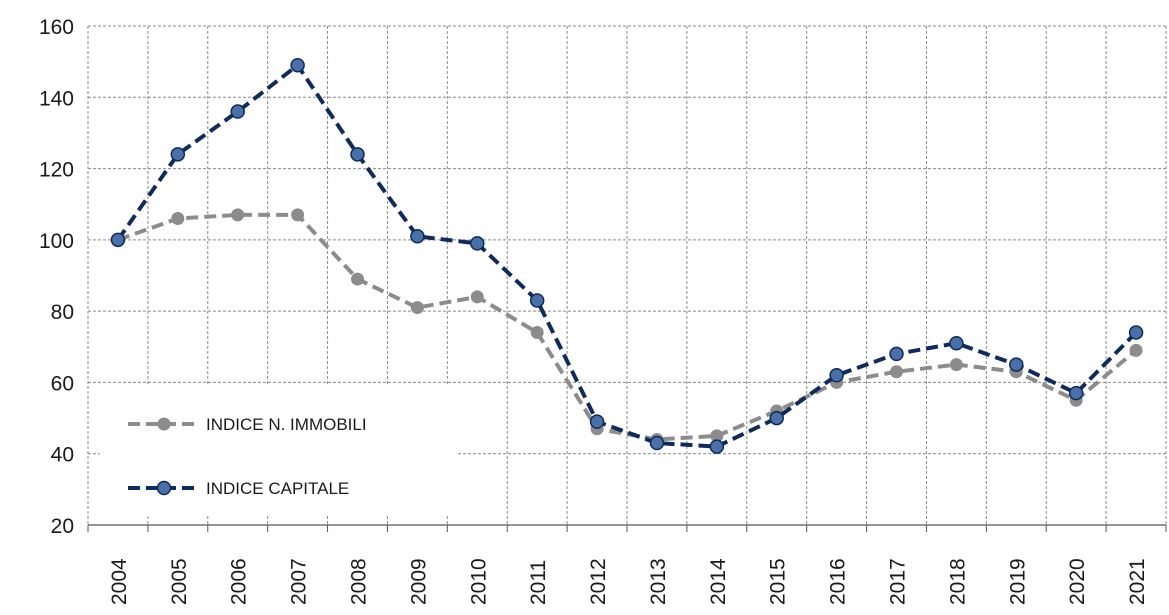  I want to click on x-tick-label: 2016, so click(838, 581).